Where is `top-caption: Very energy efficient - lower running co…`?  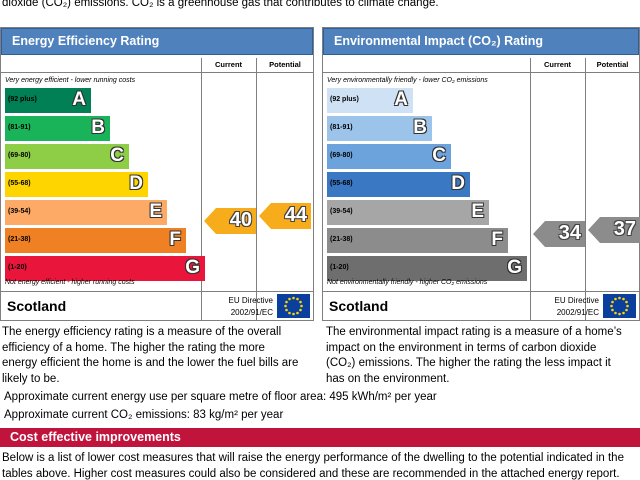
top-caption: Very energy efficient - lower running co… is located at coordinates (70, 80).